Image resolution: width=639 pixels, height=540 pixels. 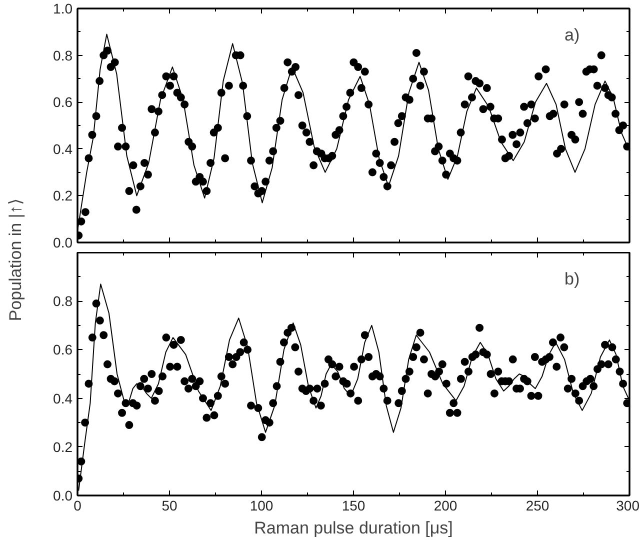 I want to click on x-tick-label: 0, so click(x=78, y=506).